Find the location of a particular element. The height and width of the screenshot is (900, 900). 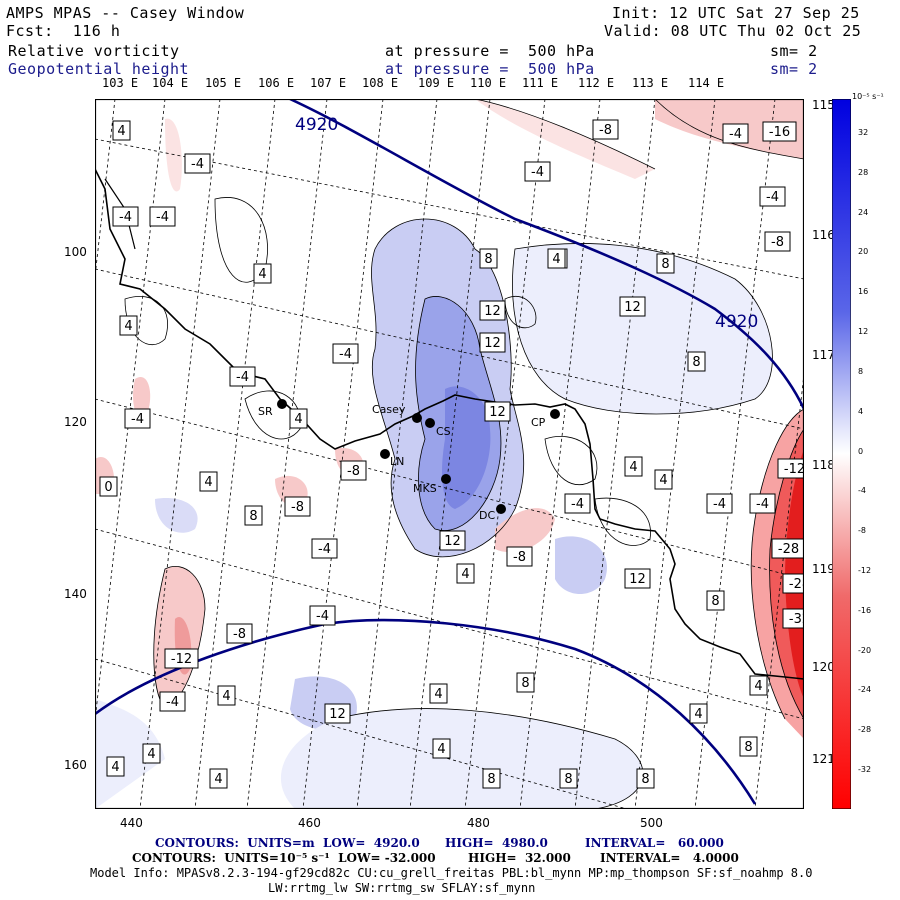

y-tick-120: 120 is located at coordinates (75, 422).